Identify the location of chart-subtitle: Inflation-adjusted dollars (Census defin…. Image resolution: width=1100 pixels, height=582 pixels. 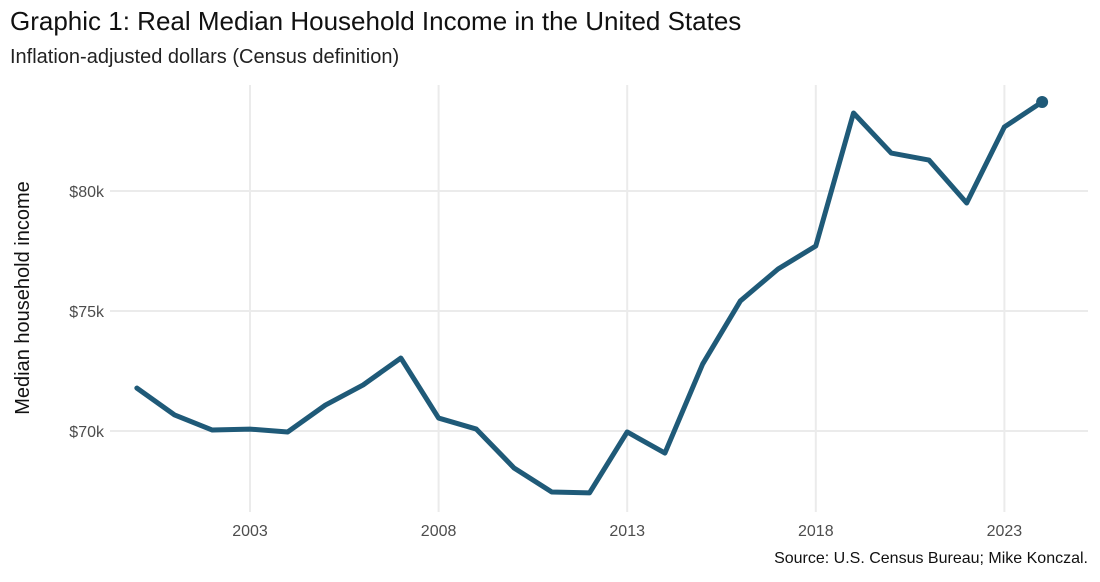
(205, 57).